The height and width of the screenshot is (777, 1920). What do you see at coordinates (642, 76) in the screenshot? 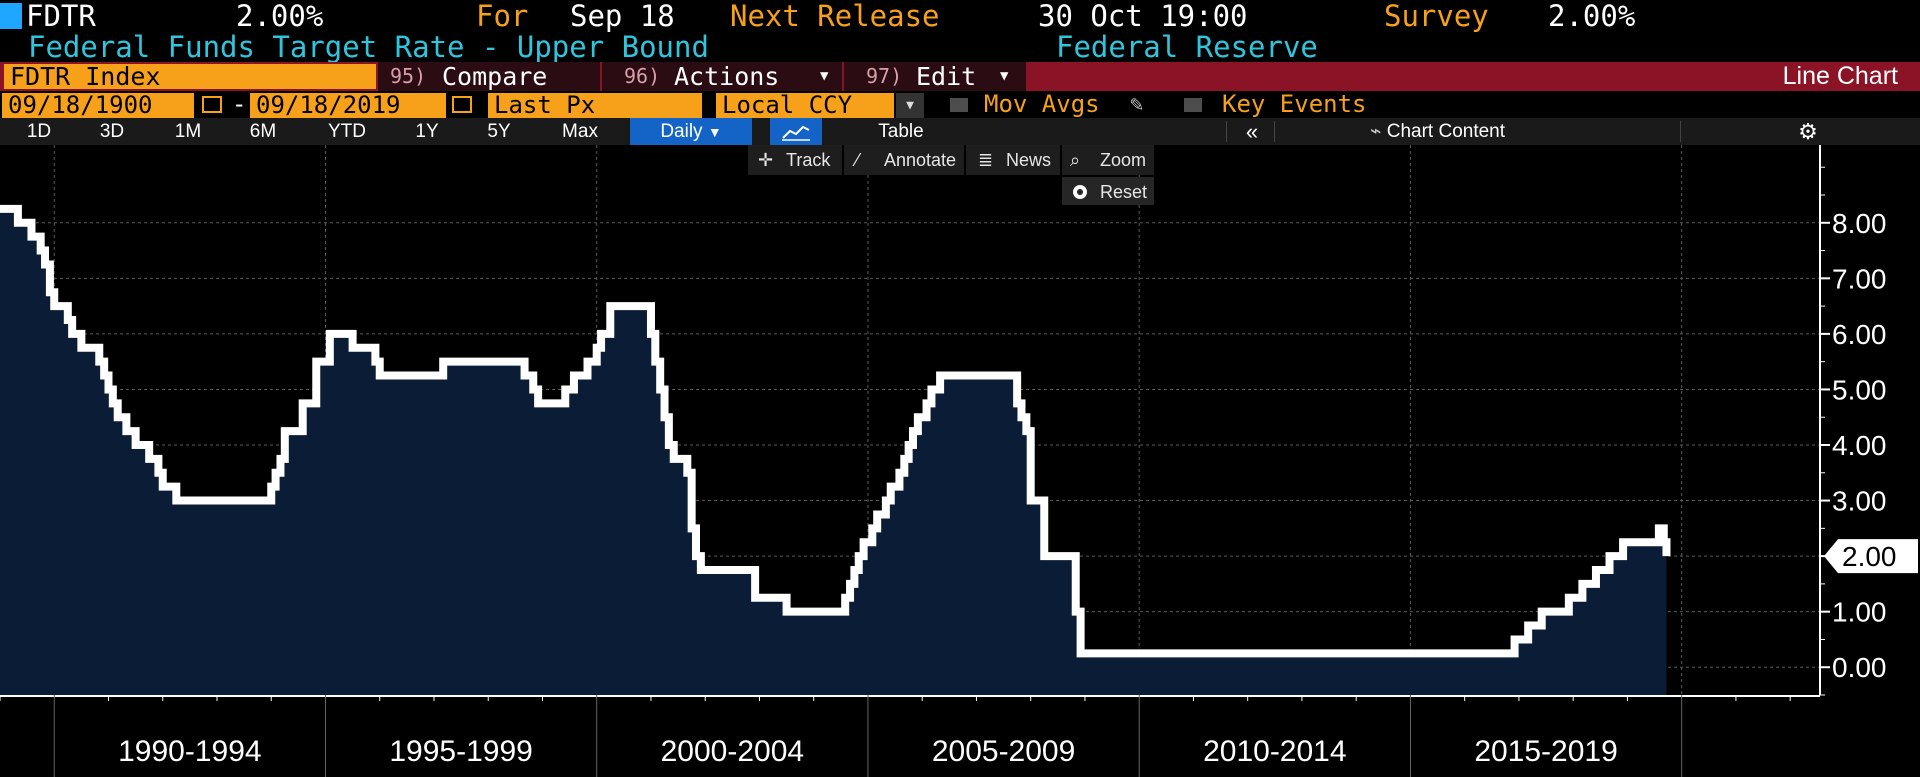
I see `actions-num: 96)` at bounding box center [642, 76].